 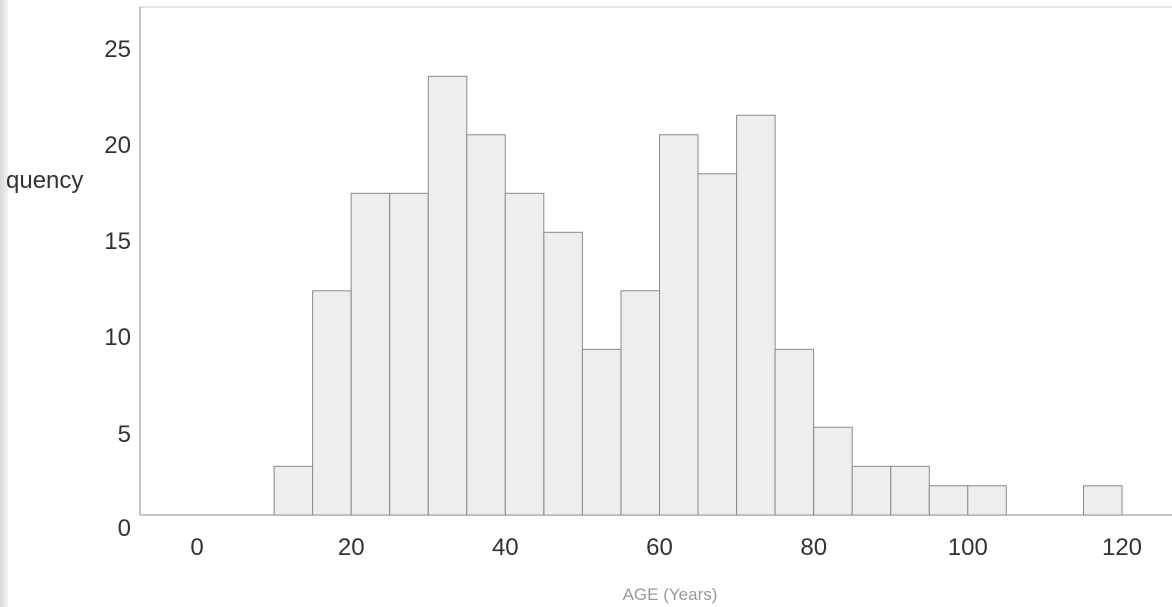 I want to click on x-tick-labels: 0 20 40 60 80 100 120, so click(x=666, y=547).